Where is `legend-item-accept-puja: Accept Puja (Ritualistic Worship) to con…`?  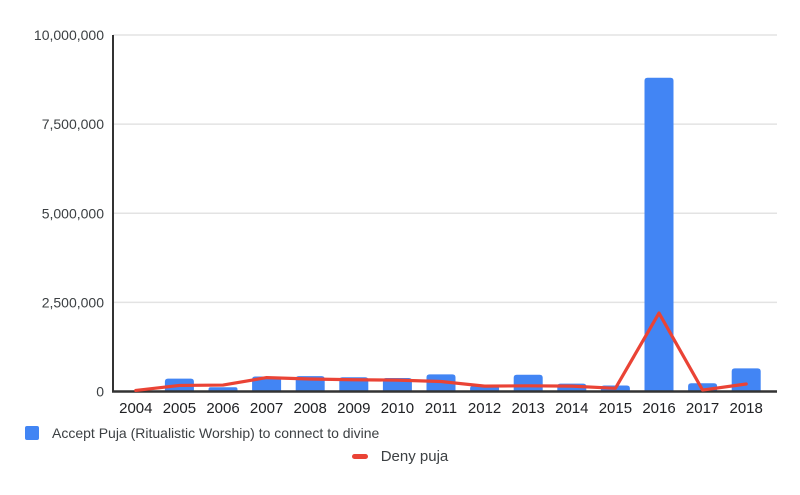
legend-item-accept-puja: Accept Puja (Ritualistic Worship) to con… is located at coordinates (412, 433).